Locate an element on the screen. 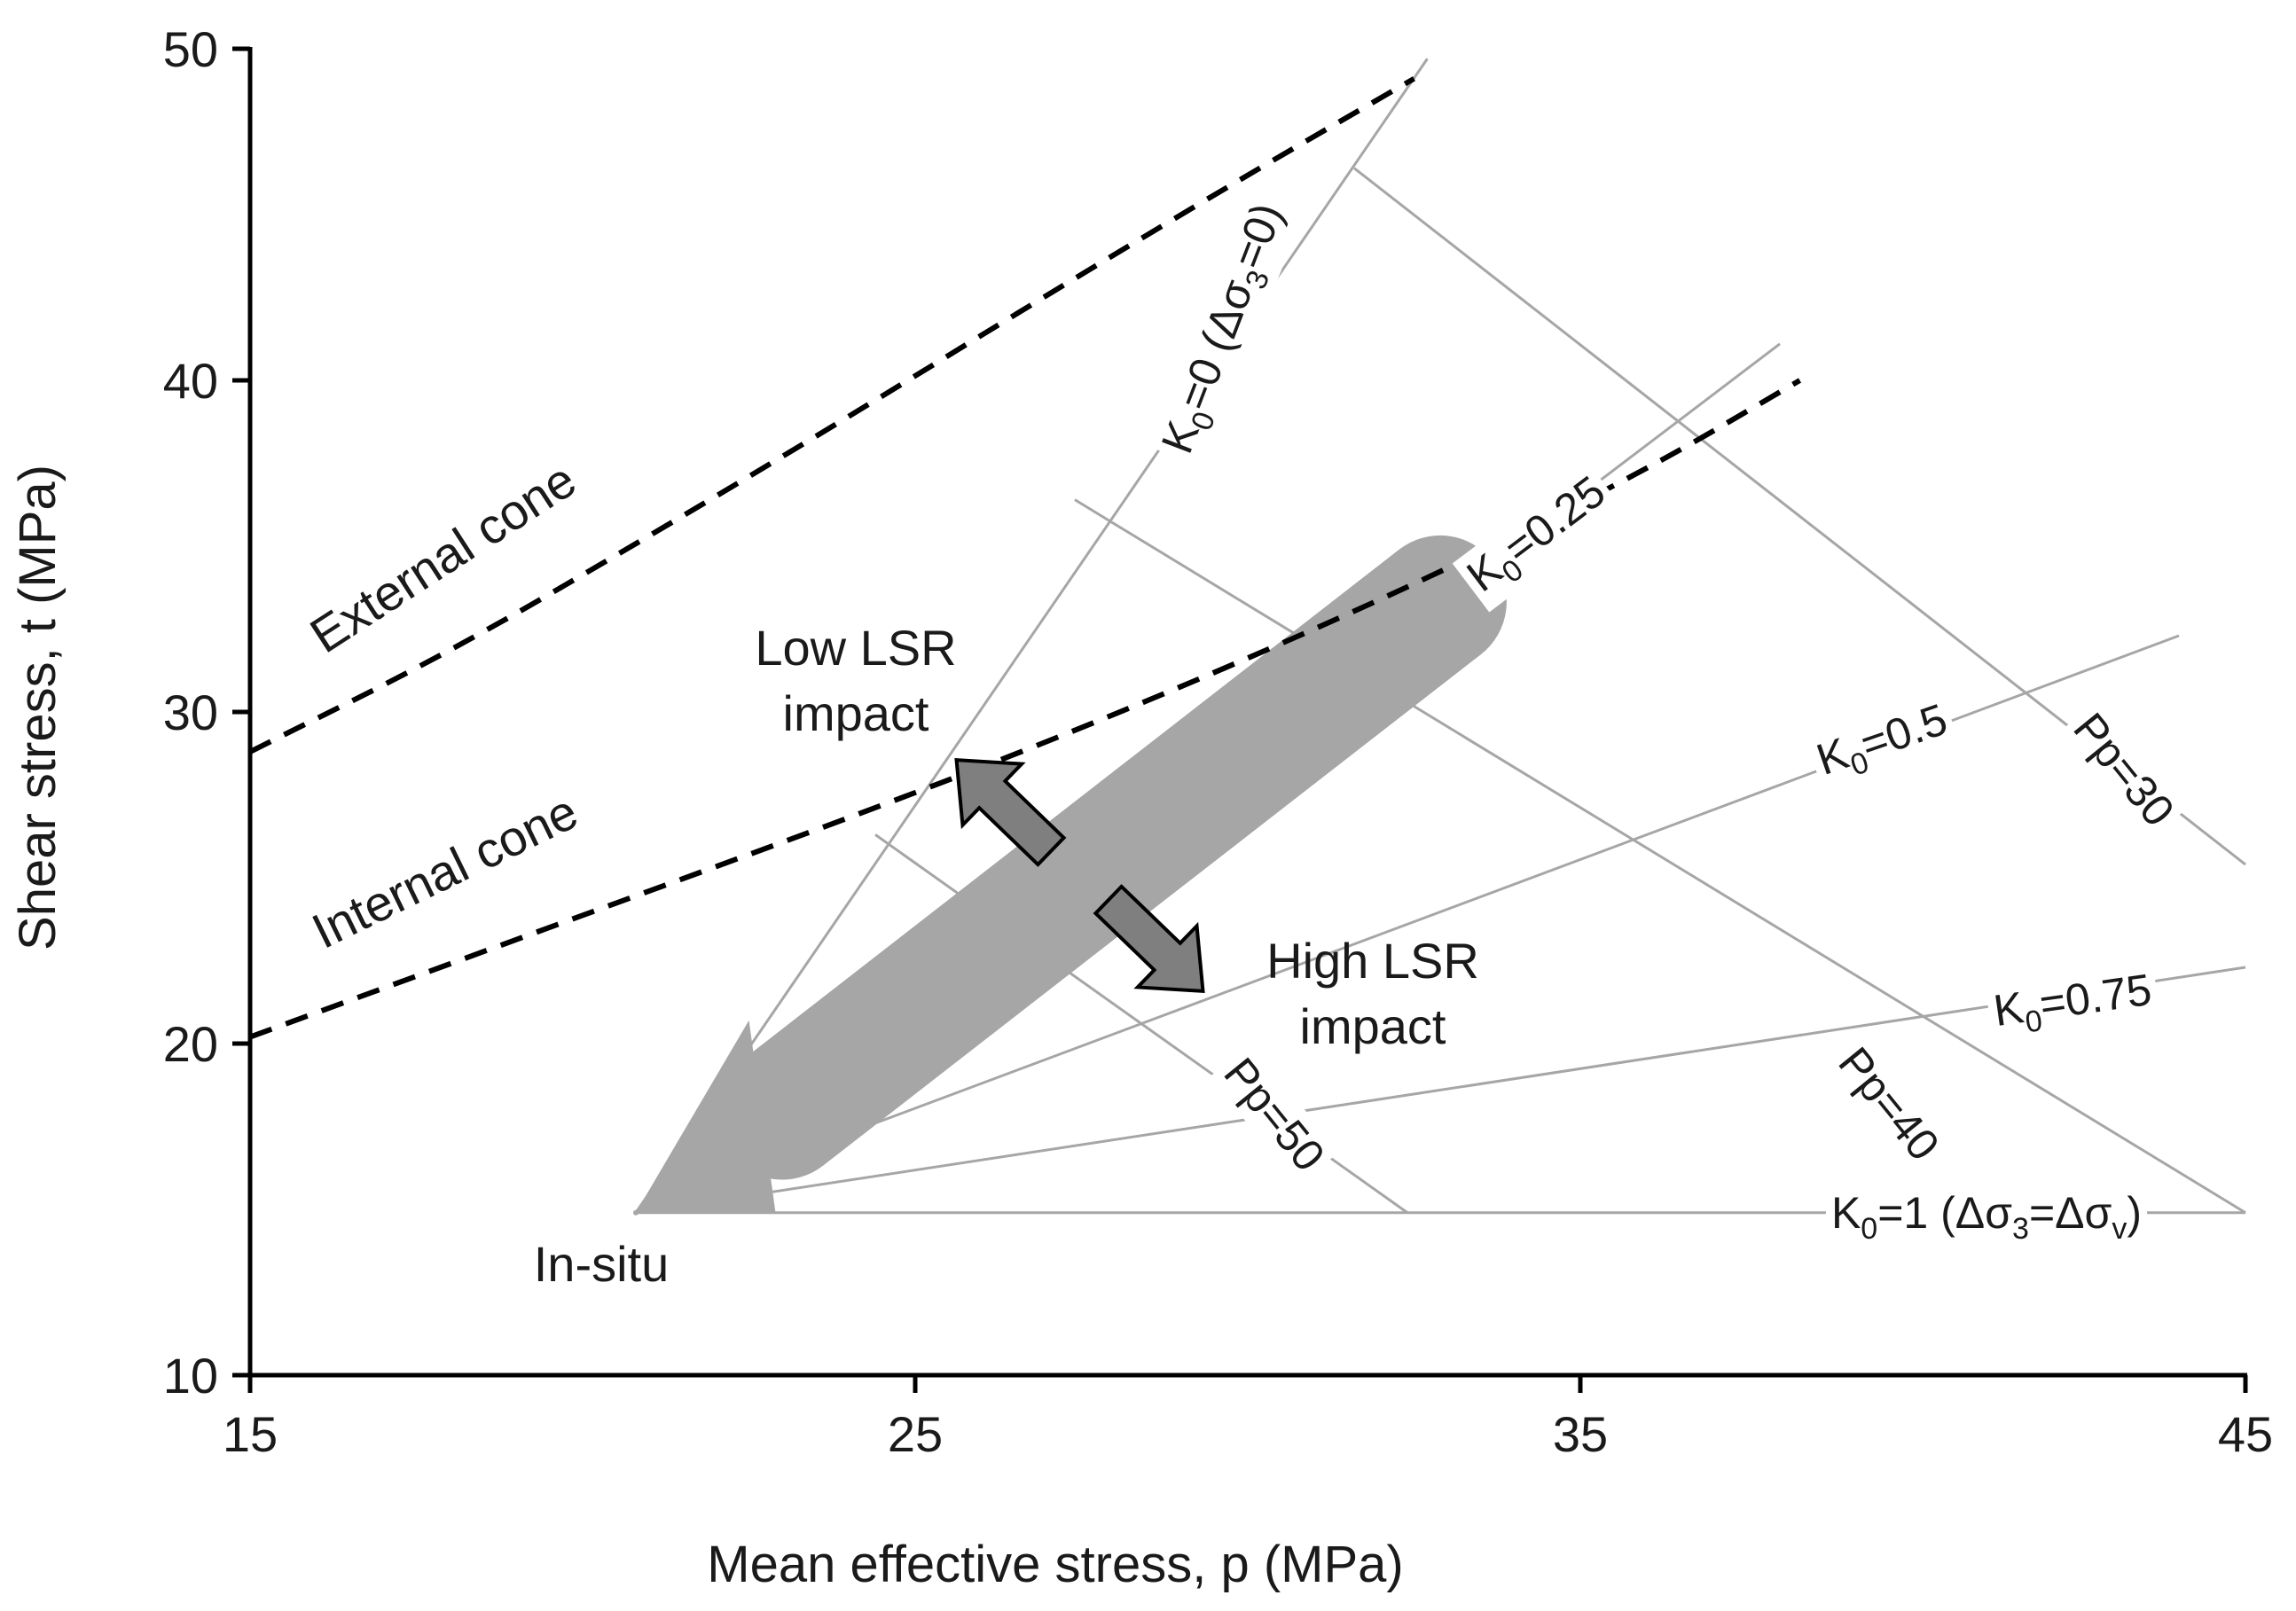  label-pp-40-backing is located at coordinates (1889, 1104).